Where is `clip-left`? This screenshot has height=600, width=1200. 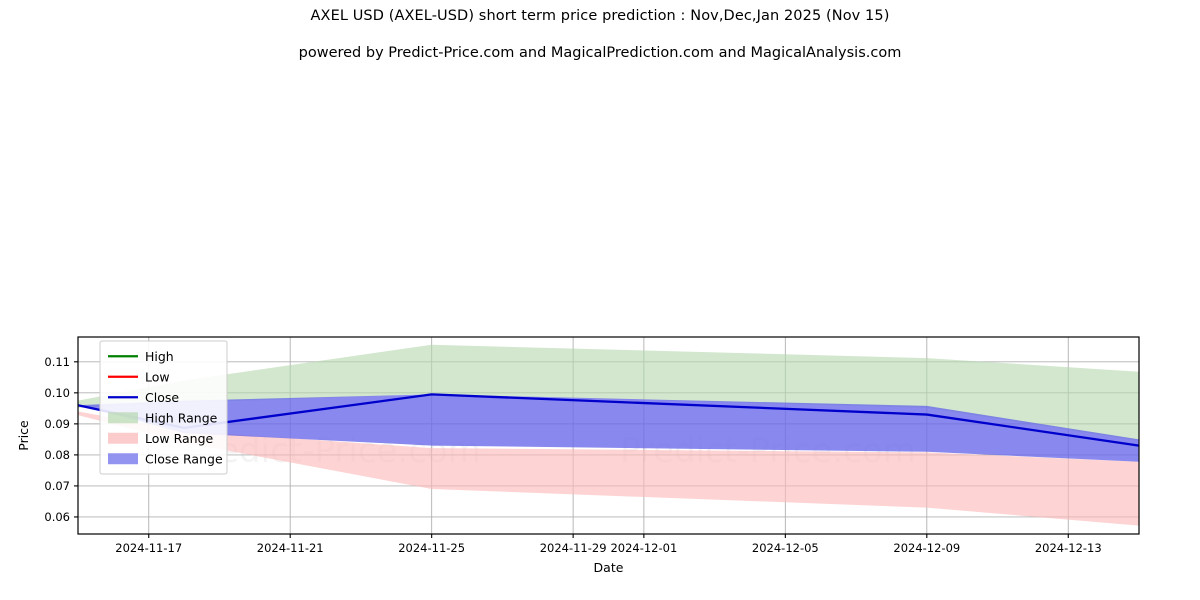 clip-left is located at coordinates (39, 300).